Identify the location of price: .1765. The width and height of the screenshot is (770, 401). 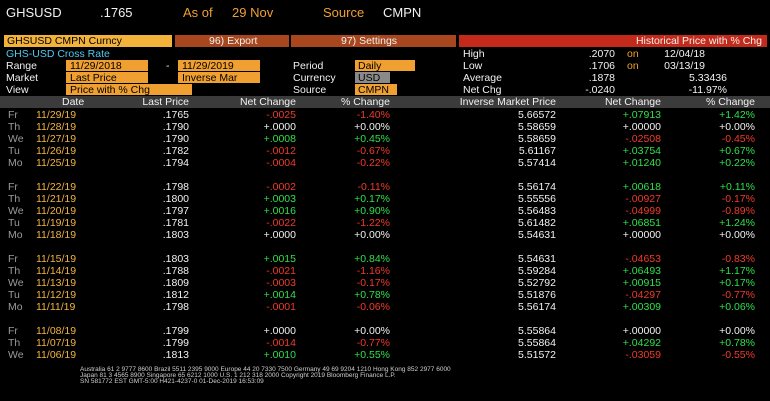
(116, 12).